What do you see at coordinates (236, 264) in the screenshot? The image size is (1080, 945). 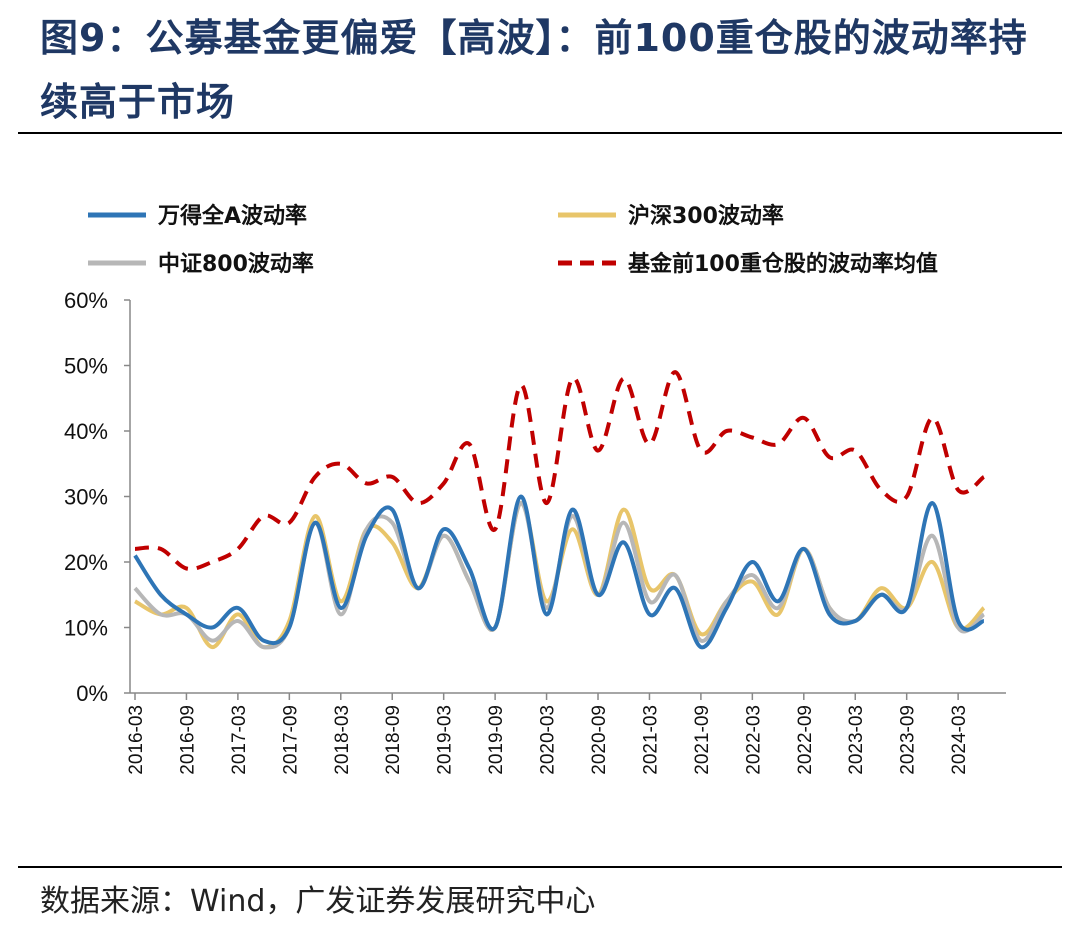 I see `legend-label: 中证800波动率` at bounding box center [236, 264].